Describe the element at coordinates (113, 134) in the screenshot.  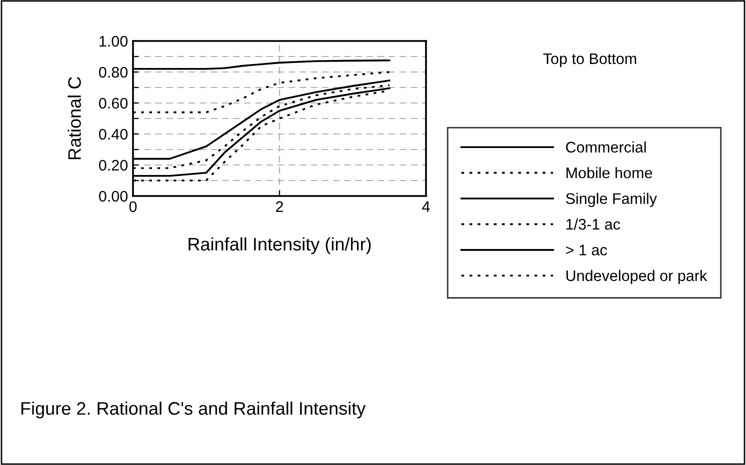
I see `y-tick-label: 0.40` at that location.